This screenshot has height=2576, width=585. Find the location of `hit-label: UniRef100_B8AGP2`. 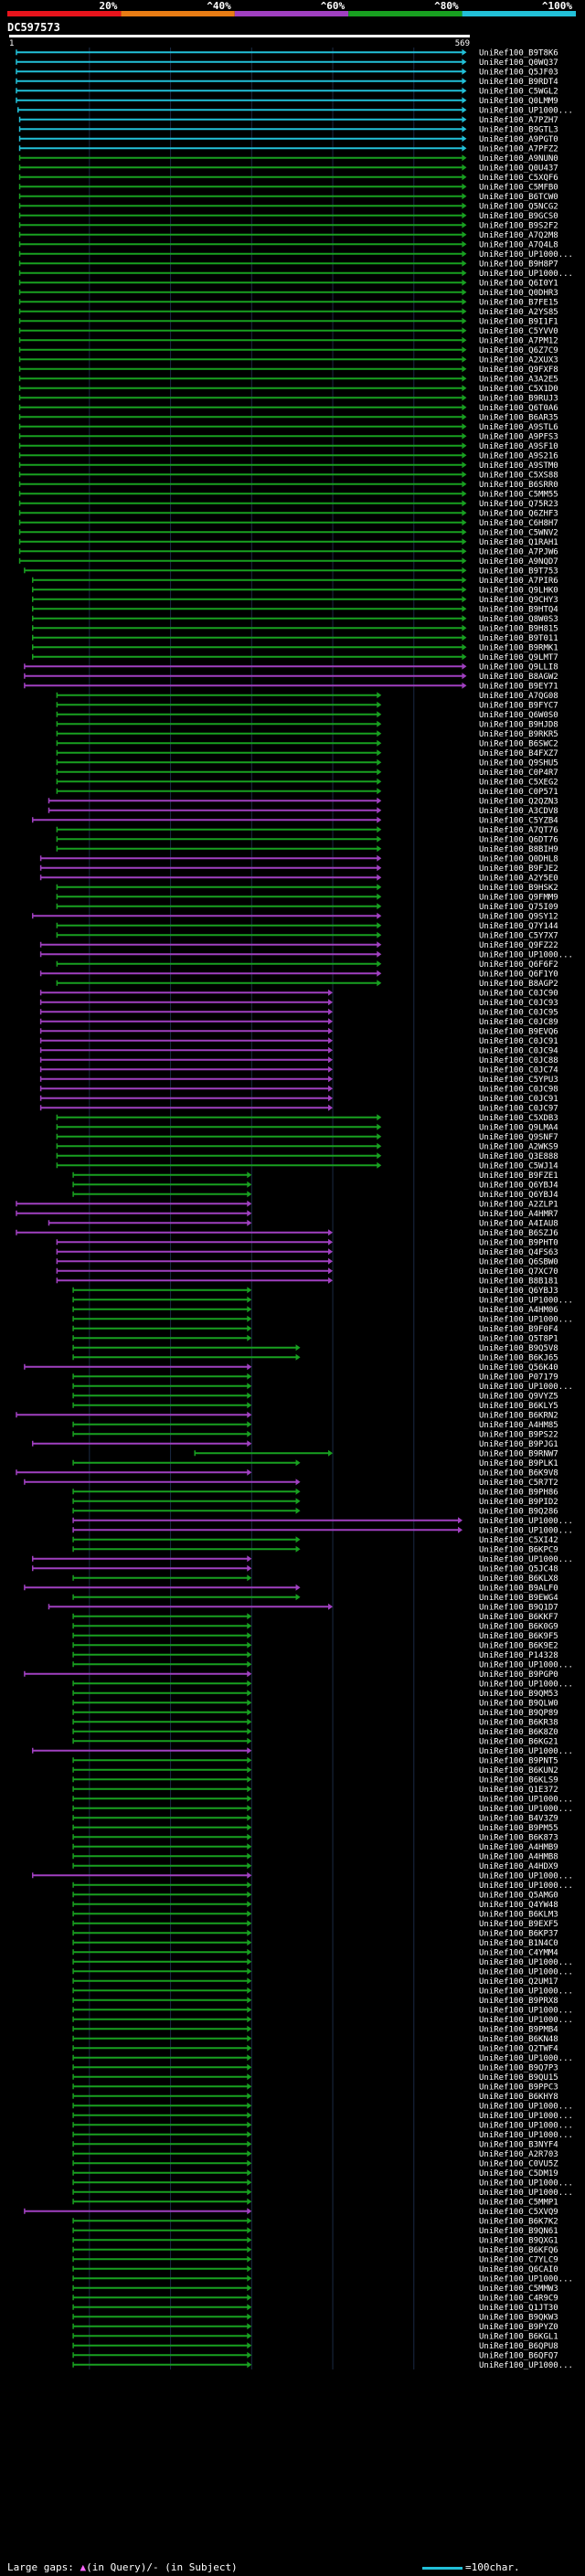

hit-label: UniRef100_B8AGP2 is located at coordinates (518, 984).